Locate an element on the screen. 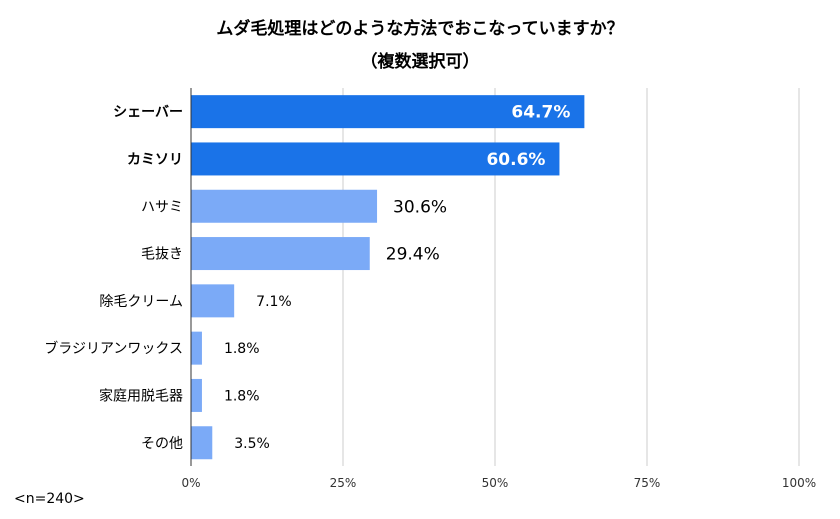  x-tick-label: 100% is located at coordinates (799, 483).